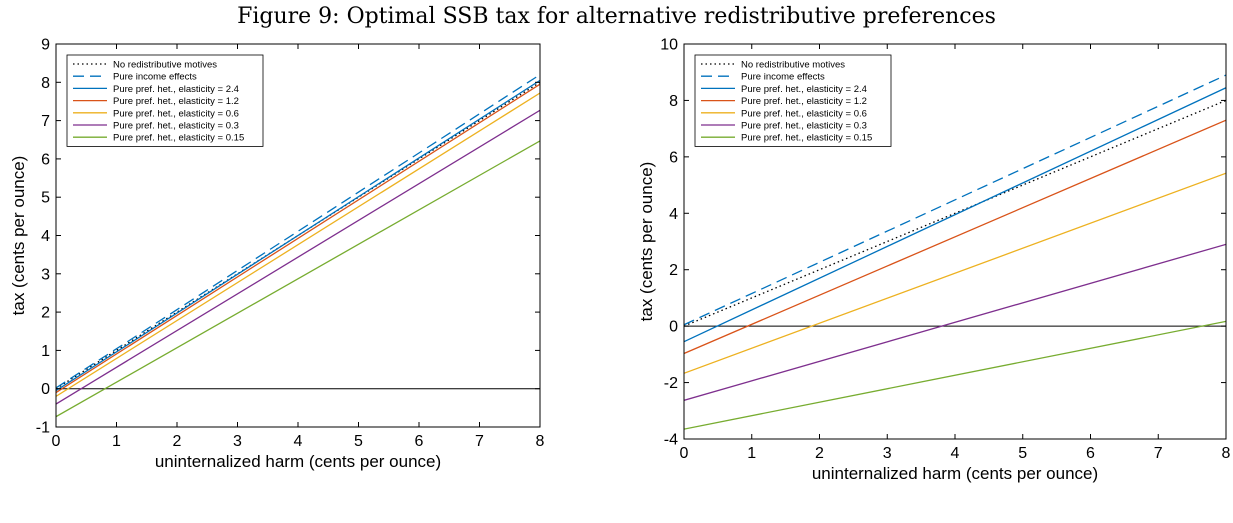  I want to click on y-tick-label: 5, so click(45, 198).